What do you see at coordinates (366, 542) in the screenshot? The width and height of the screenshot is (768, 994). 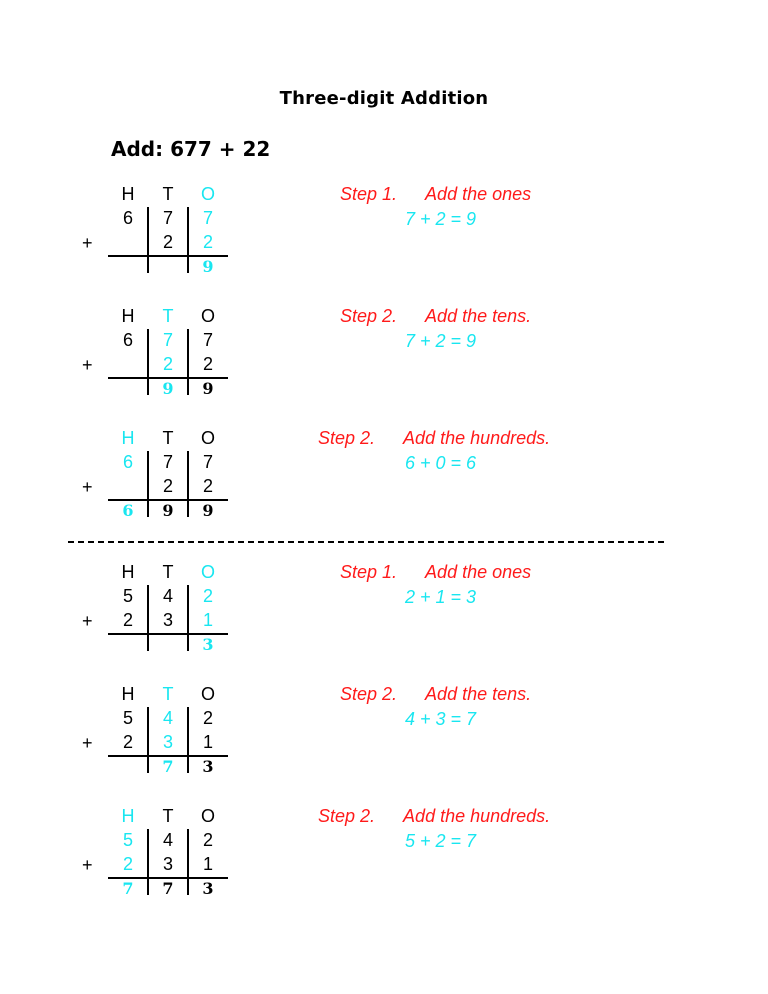 I see `section-divider` at bounding box center [366, 542].